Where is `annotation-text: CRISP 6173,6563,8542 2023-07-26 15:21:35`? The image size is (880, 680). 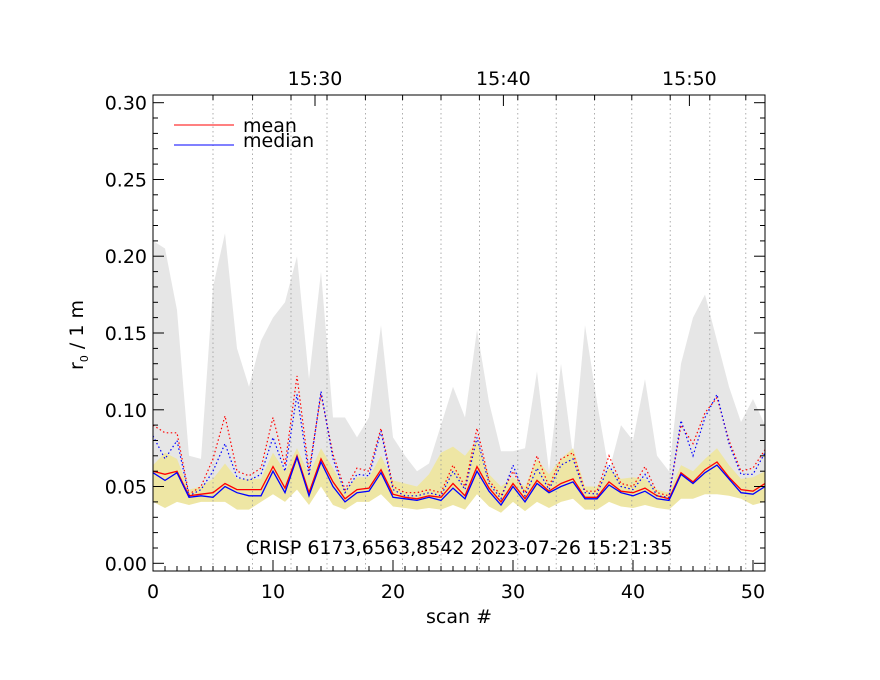
annotation-text: CRISP 6173,6563,8542 2023-07-26 15:21:35 is located at coordinates (459, 548).